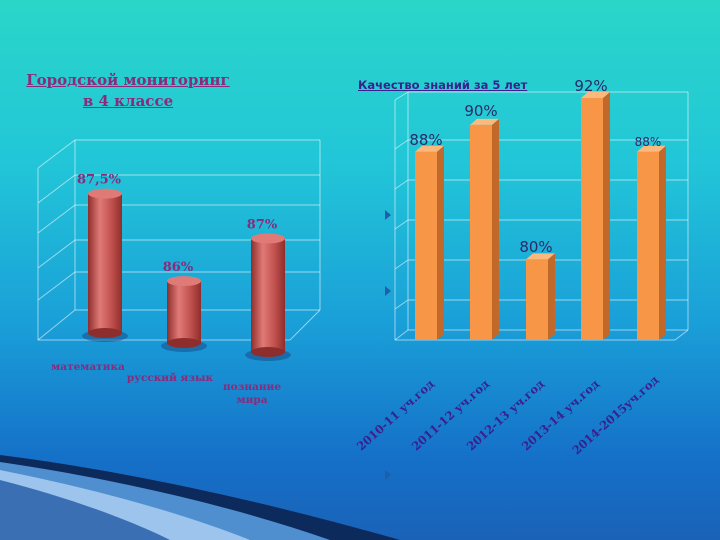 The width and height of the screenshot is (720, 540). Describe the element at coordinates (443, 85) in the screenshot. I see `right-chart-title: Качество знаний за 5 лет` at that location.